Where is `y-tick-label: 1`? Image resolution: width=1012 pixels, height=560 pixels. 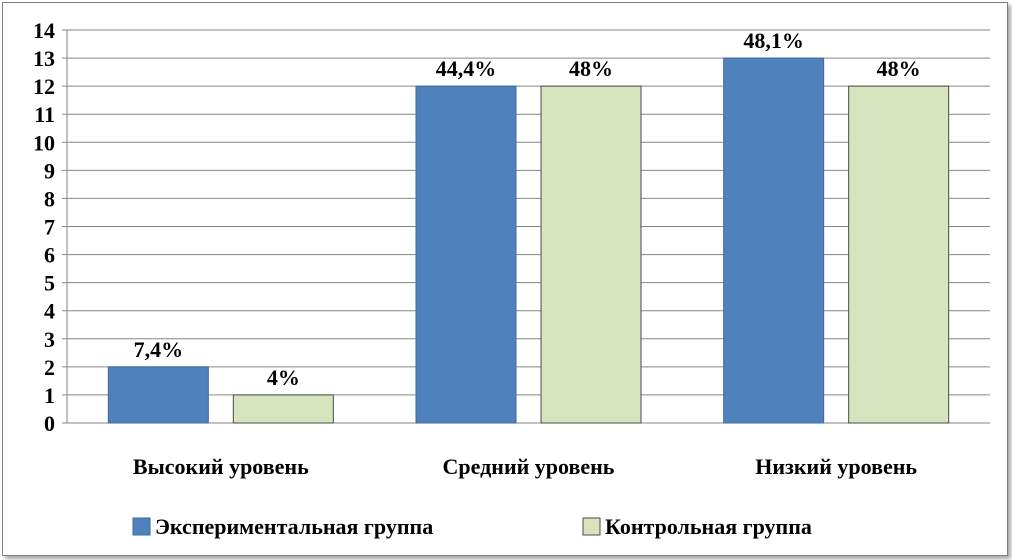
y-tick-label: 1 is located at coordinates (49, 395).